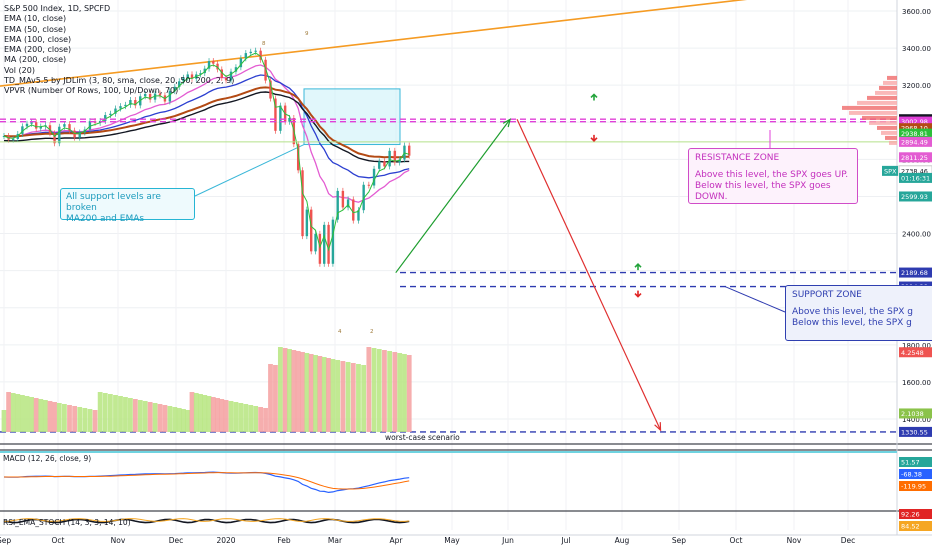  I want to click on legend-item: EMA (200, close), so click(38, 50).